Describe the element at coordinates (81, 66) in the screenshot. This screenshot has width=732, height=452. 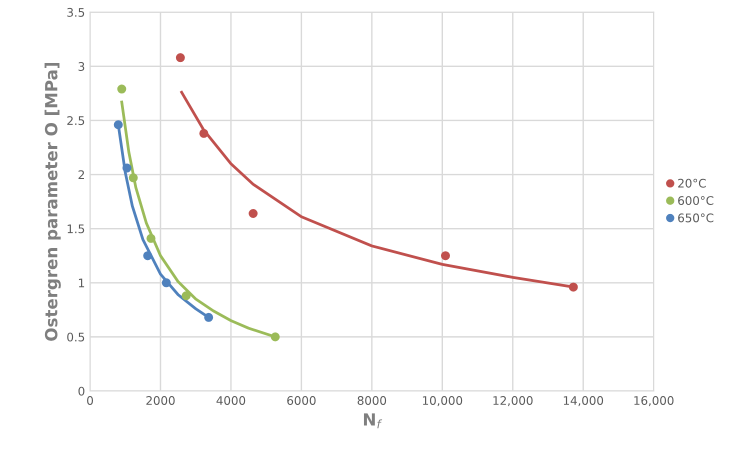
I see `y-tick-label: 3` at that location.